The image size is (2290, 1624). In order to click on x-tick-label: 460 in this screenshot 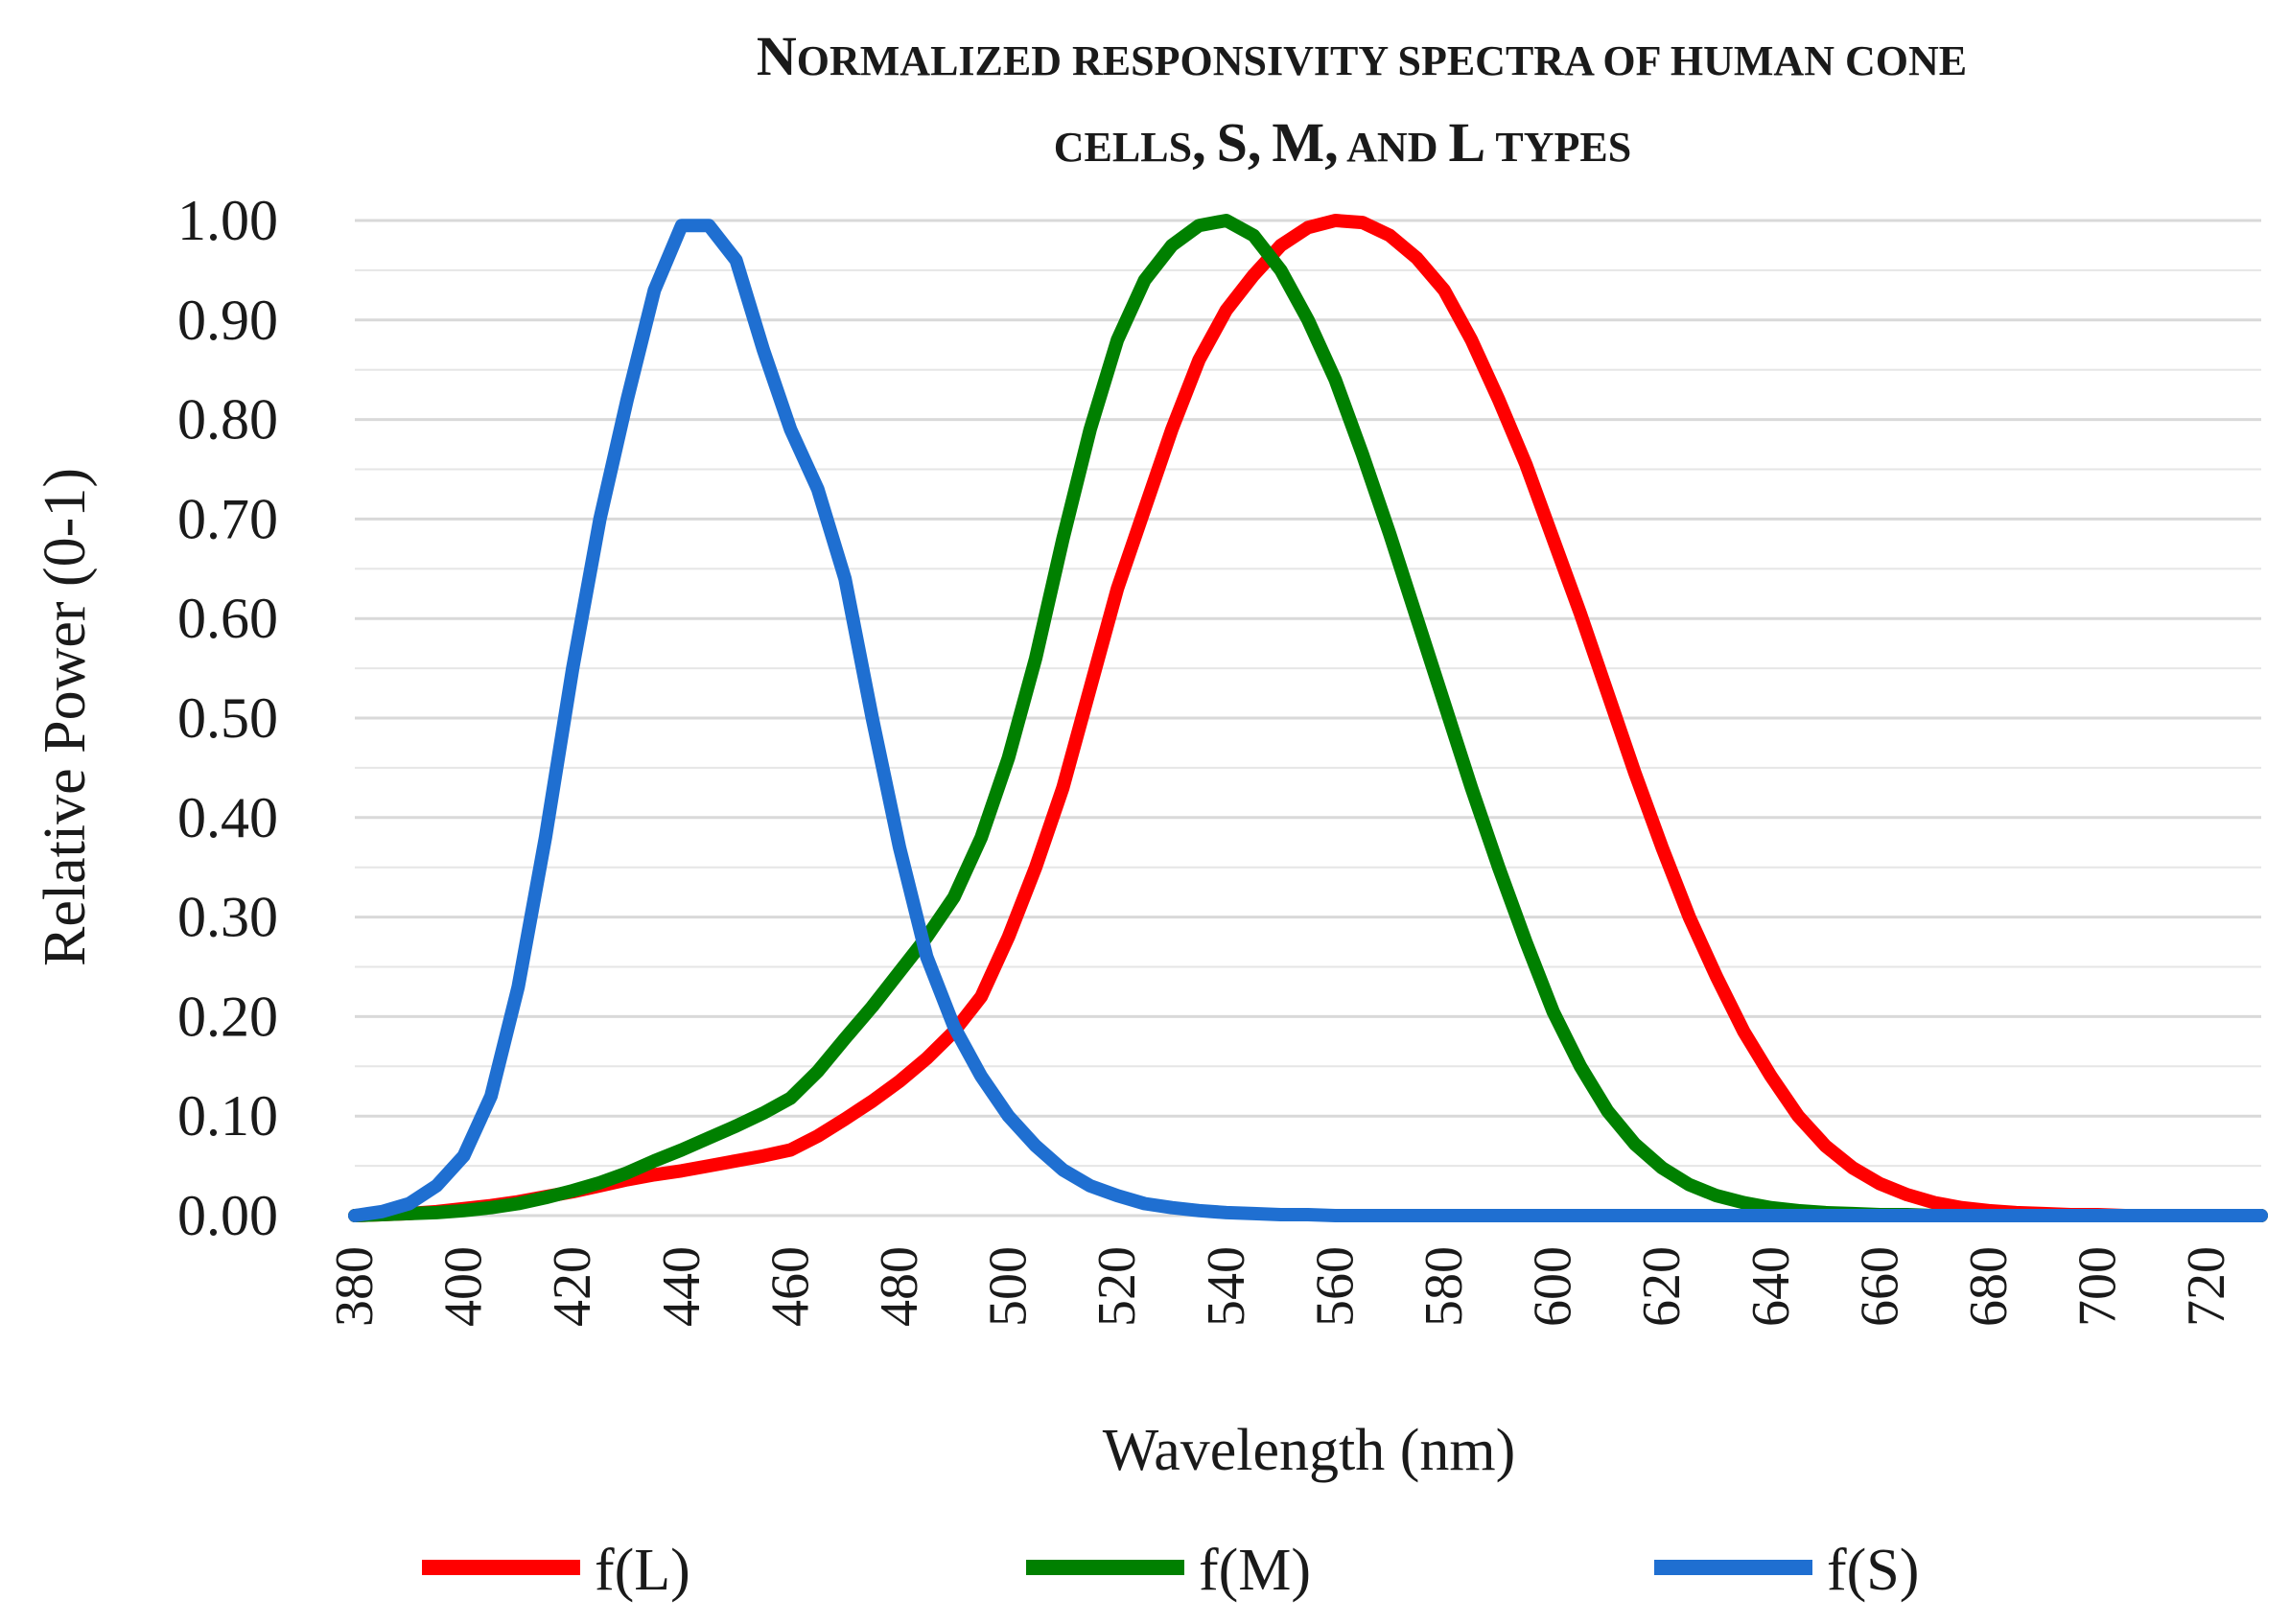, I will do `click(790, 1286)`.